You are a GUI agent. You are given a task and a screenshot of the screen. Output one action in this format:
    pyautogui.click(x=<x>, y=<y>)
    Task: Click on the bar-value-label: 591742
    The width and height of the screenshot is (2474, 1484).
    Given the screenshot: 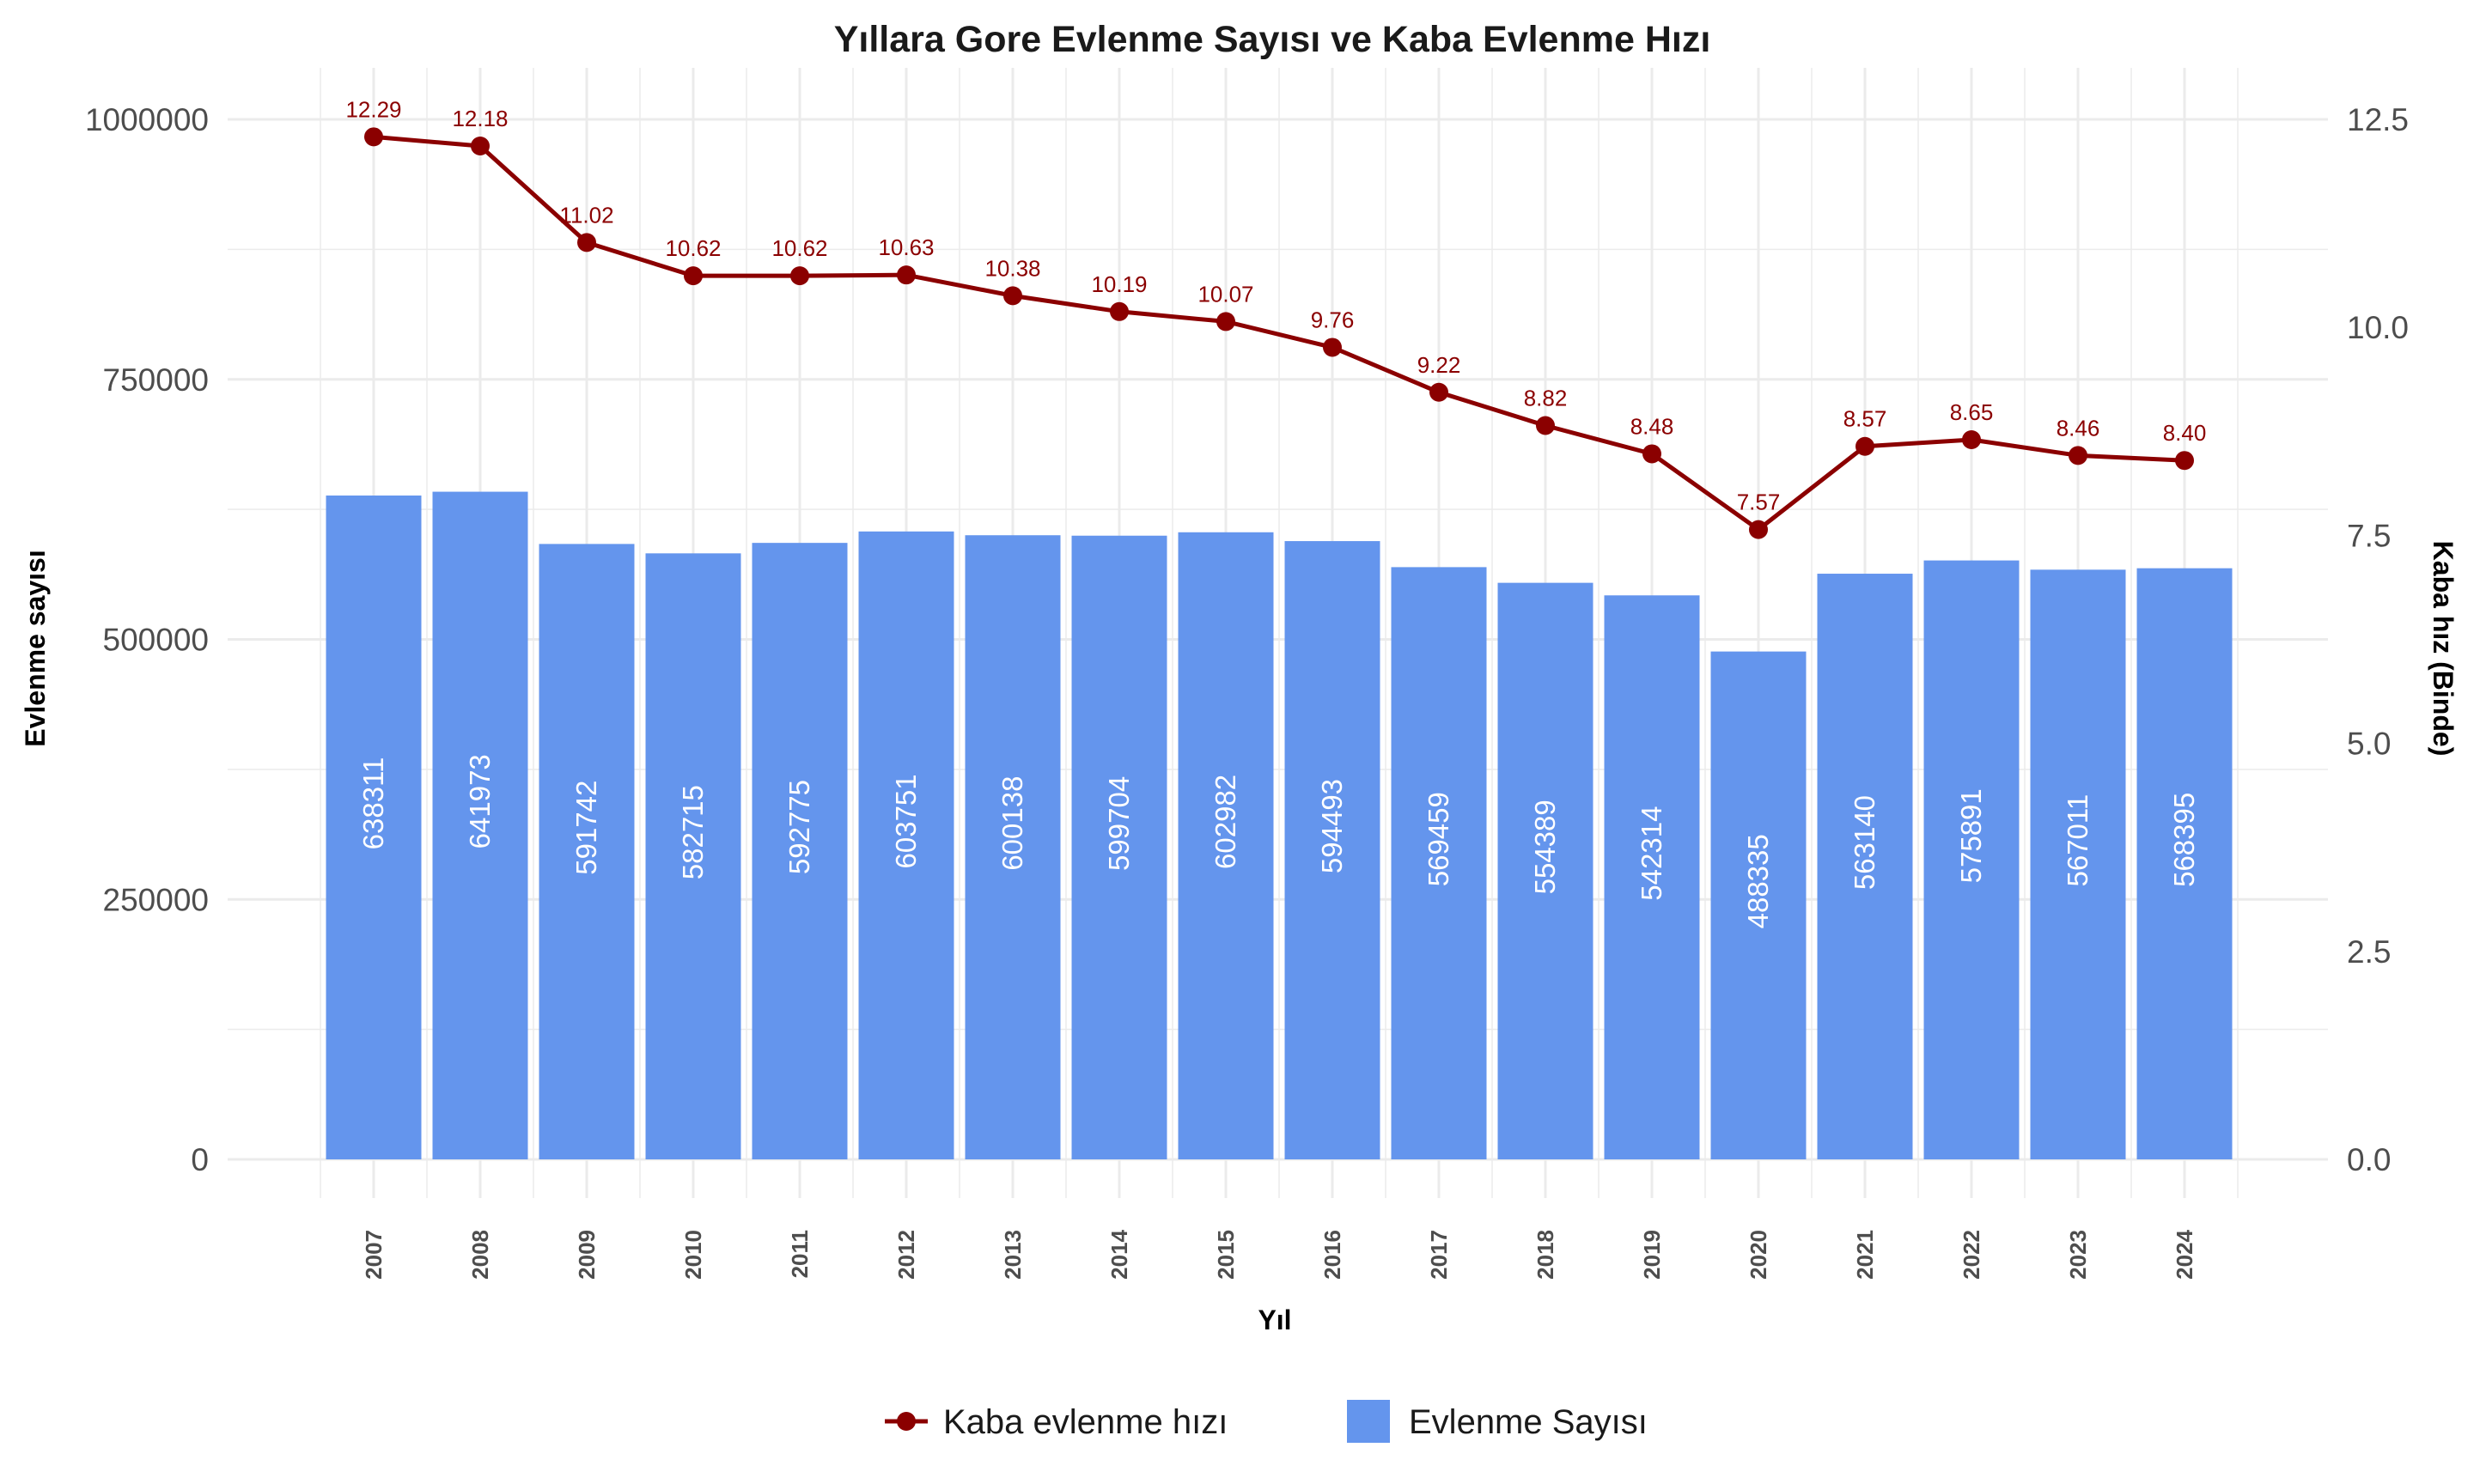 What is the action you would take?
    pyautogui.click(x=586, y=828)
    